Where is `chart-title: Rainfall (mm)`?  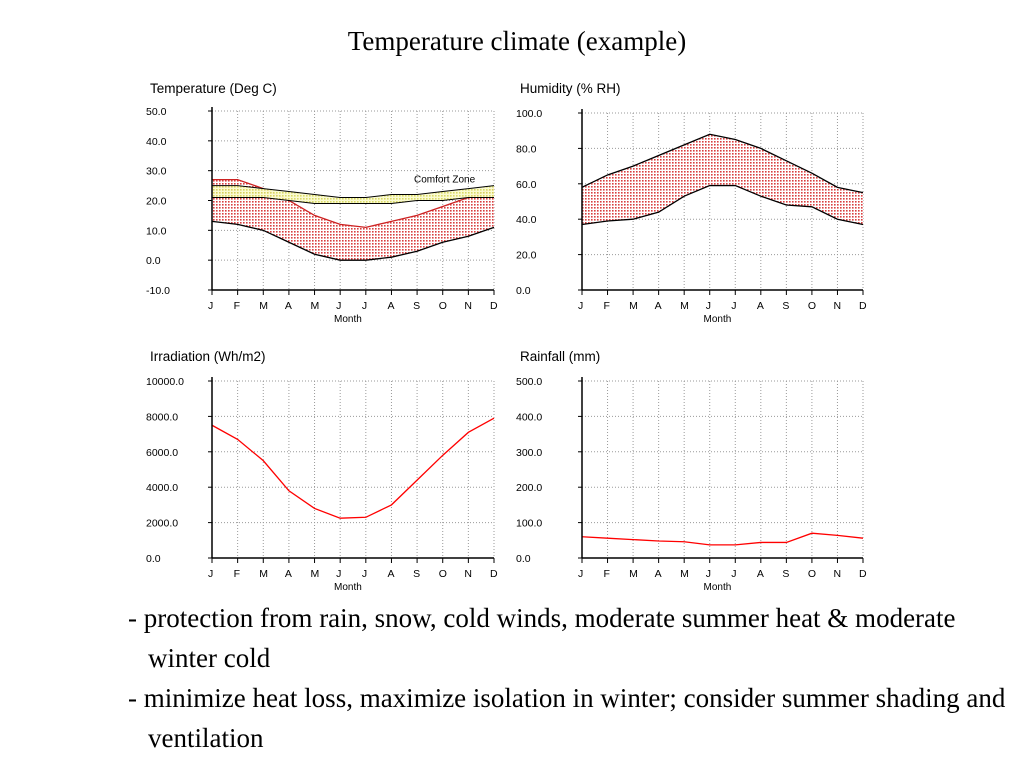 chart-title: Rainfall (mm) is located at coordinates (560, 356).